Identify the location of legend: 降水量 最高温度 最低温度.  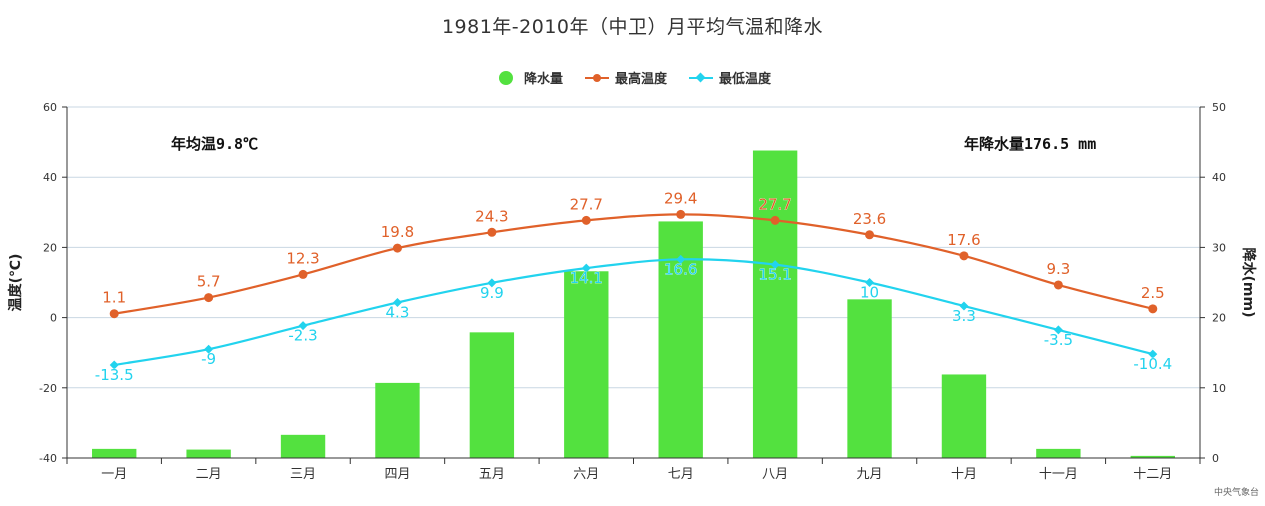
(632, 77).